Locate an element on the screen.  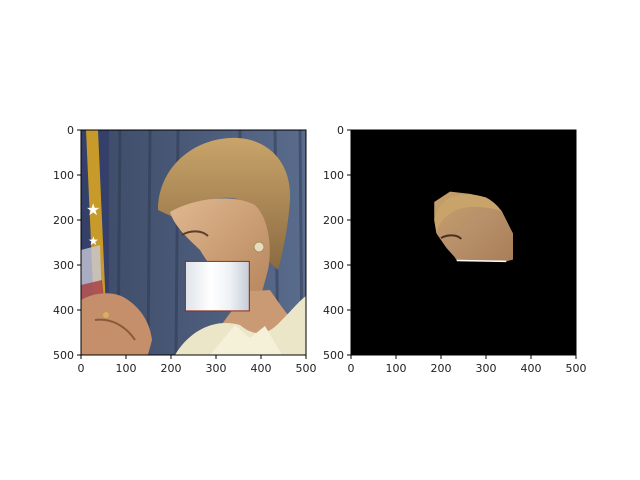
right-y-tick-label: 100 is located at coordinates (333, 175).